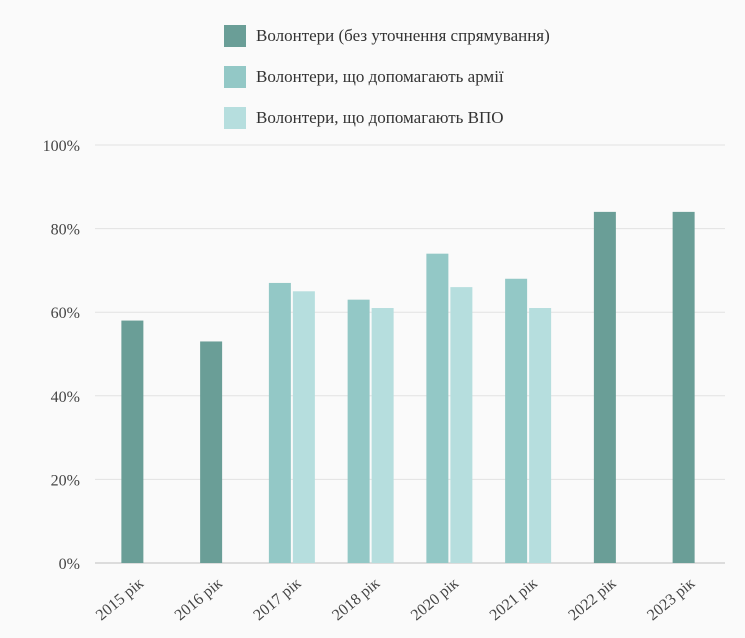  I want to click on x-tick-label: 2021 рік, so click(514, 599).